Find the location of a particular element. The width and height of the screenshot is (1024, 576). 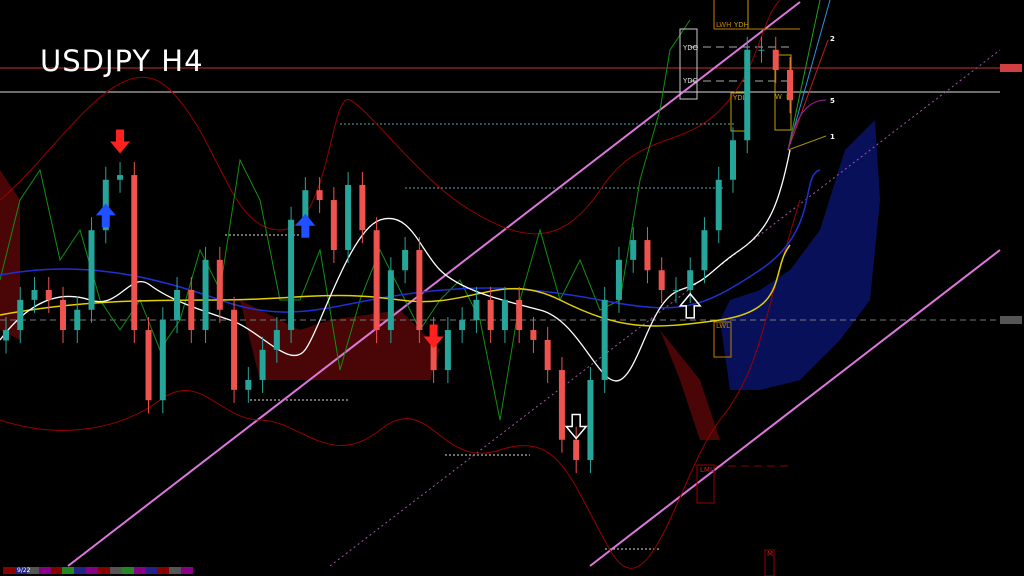

ma-yellow is located at coordinates (395, 285).